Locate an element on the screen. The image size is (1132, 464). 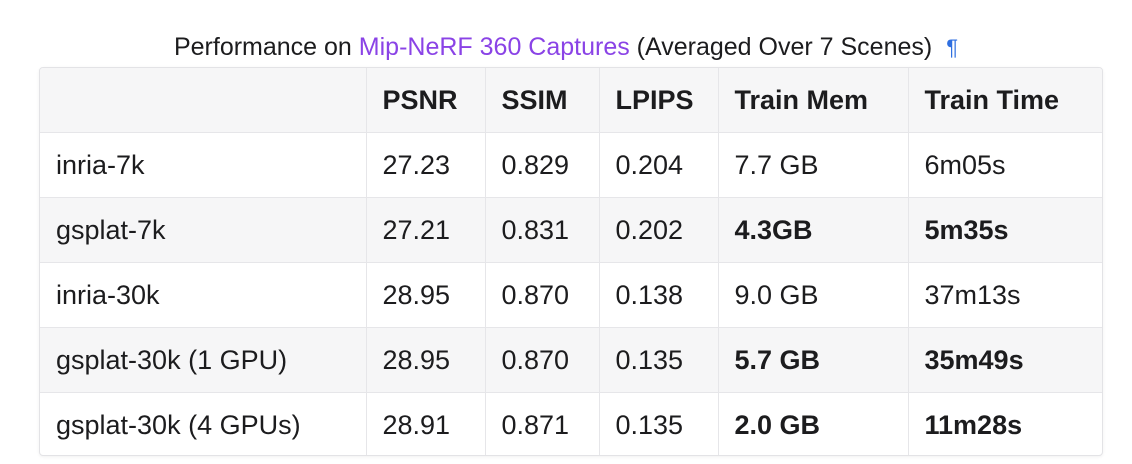
cell-train-time: 6m05s is located at coordinates (1005, 165).